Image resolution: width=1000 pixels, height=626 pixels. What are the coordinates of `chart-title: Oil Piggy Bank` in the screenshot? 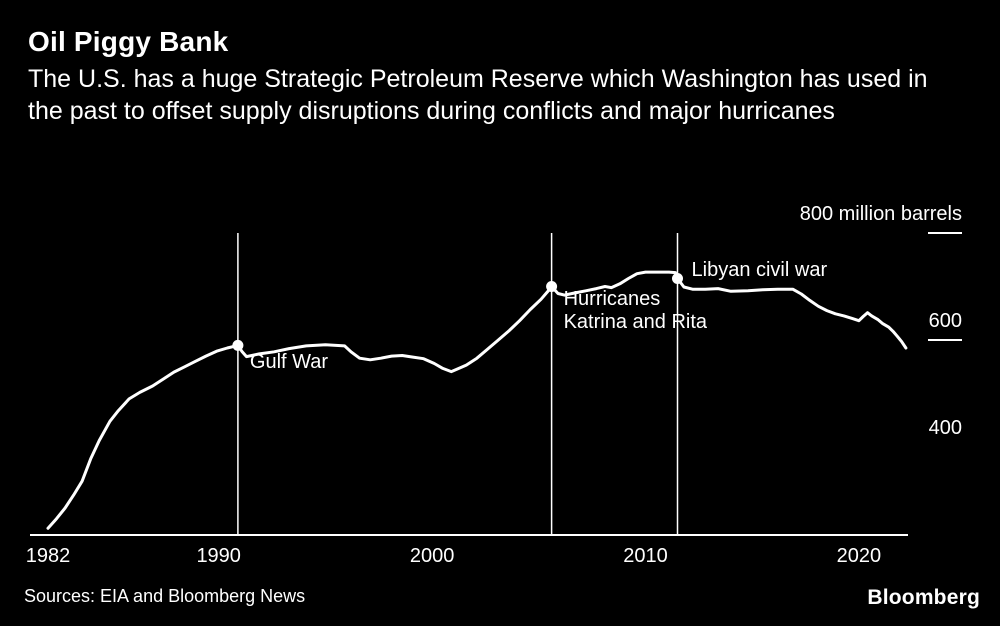 It's located at (128, 41).